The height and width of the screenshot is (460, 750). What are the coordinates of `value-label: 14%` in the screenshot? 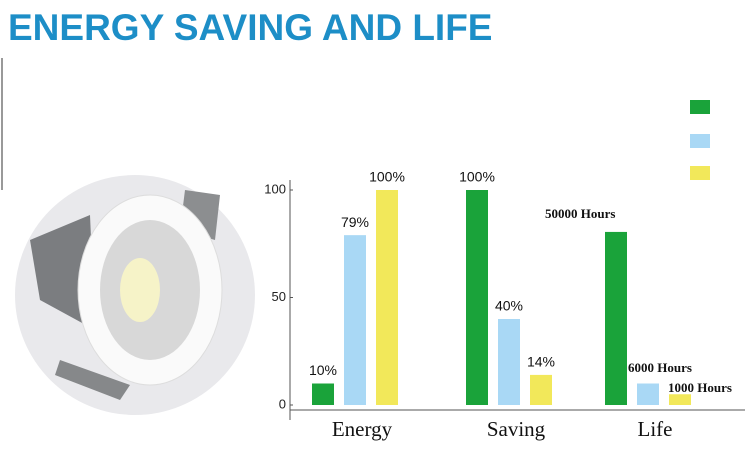 It's located at (541, 362).